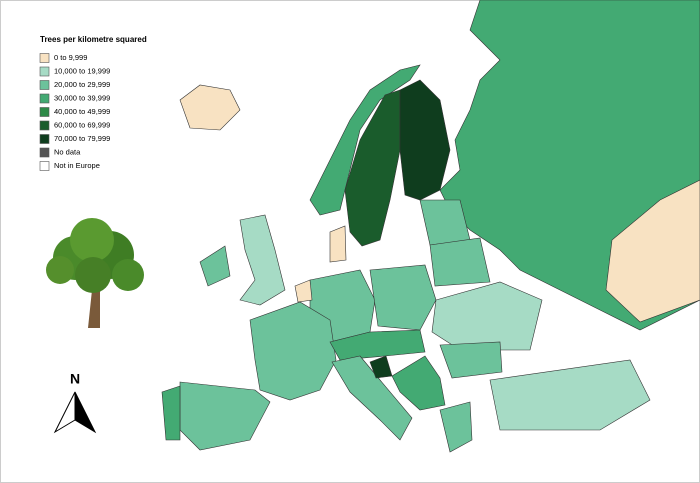 The width and height of the screenshot is (700, 483). What do you see at coordinates (82, 84) in the screenshot?
I see `legend-label: 20,000 to 29,999` at bounding box center [82, 84].